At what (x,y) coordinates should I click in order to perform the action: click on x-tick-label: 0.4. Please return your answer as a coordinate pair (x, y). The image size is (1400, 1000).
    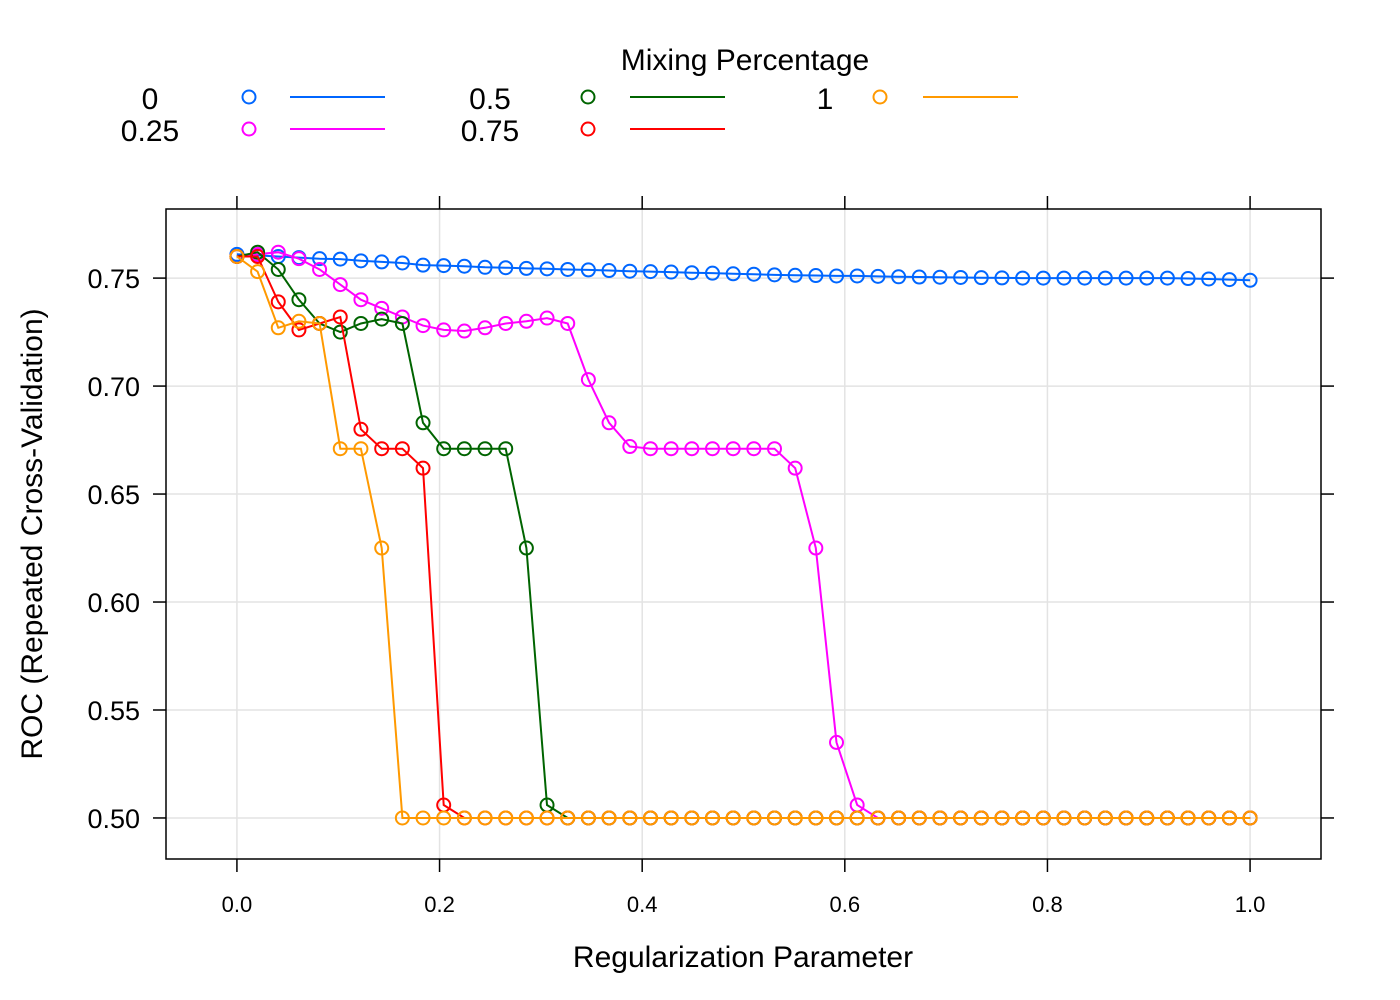
    Looking at the image, I should click on (642, 904).